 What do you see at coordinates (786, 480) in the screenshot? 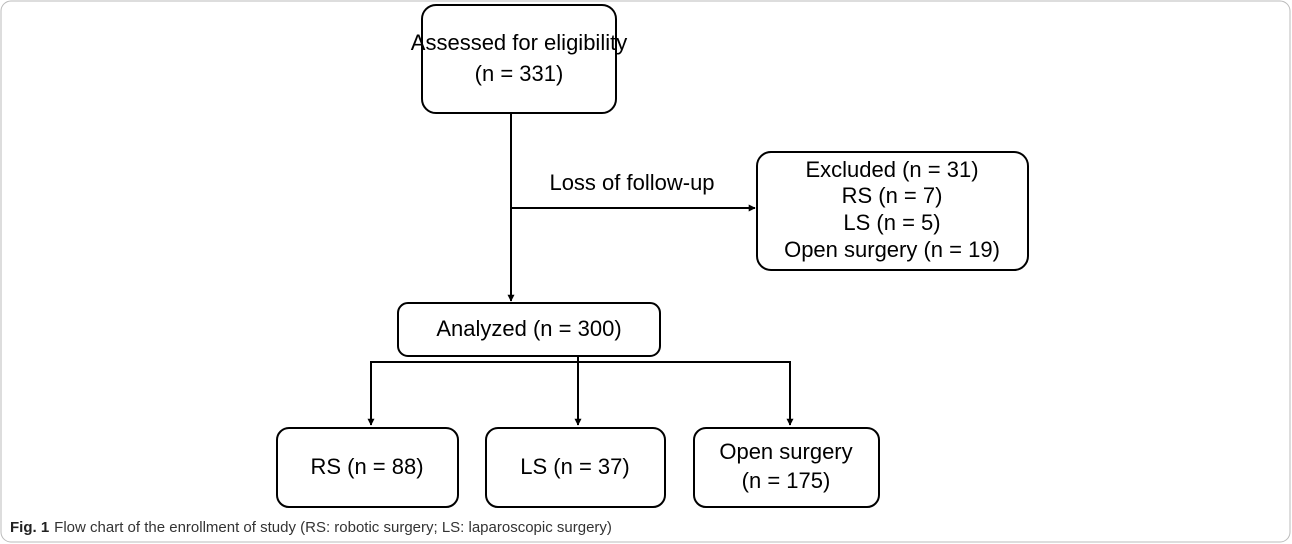
I see `node-text: (n = 175)` at bounding box center [786, 480].